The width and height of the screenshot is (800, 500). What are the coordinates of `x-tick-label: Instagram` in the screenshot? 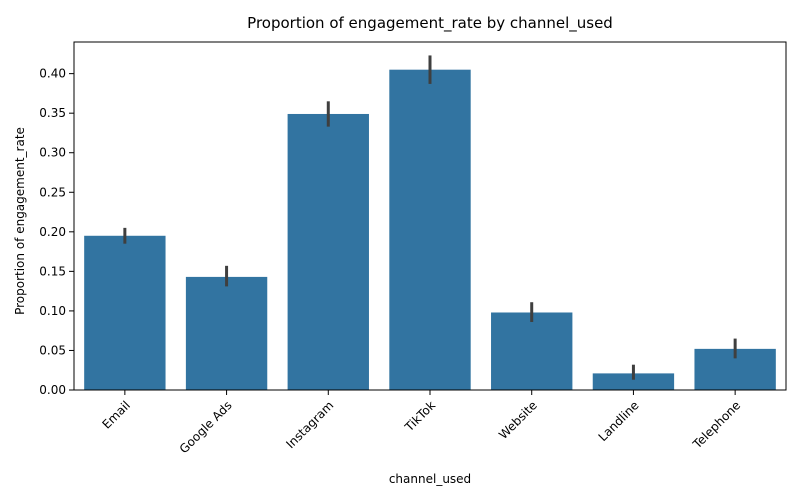 It's located at (309, 424).